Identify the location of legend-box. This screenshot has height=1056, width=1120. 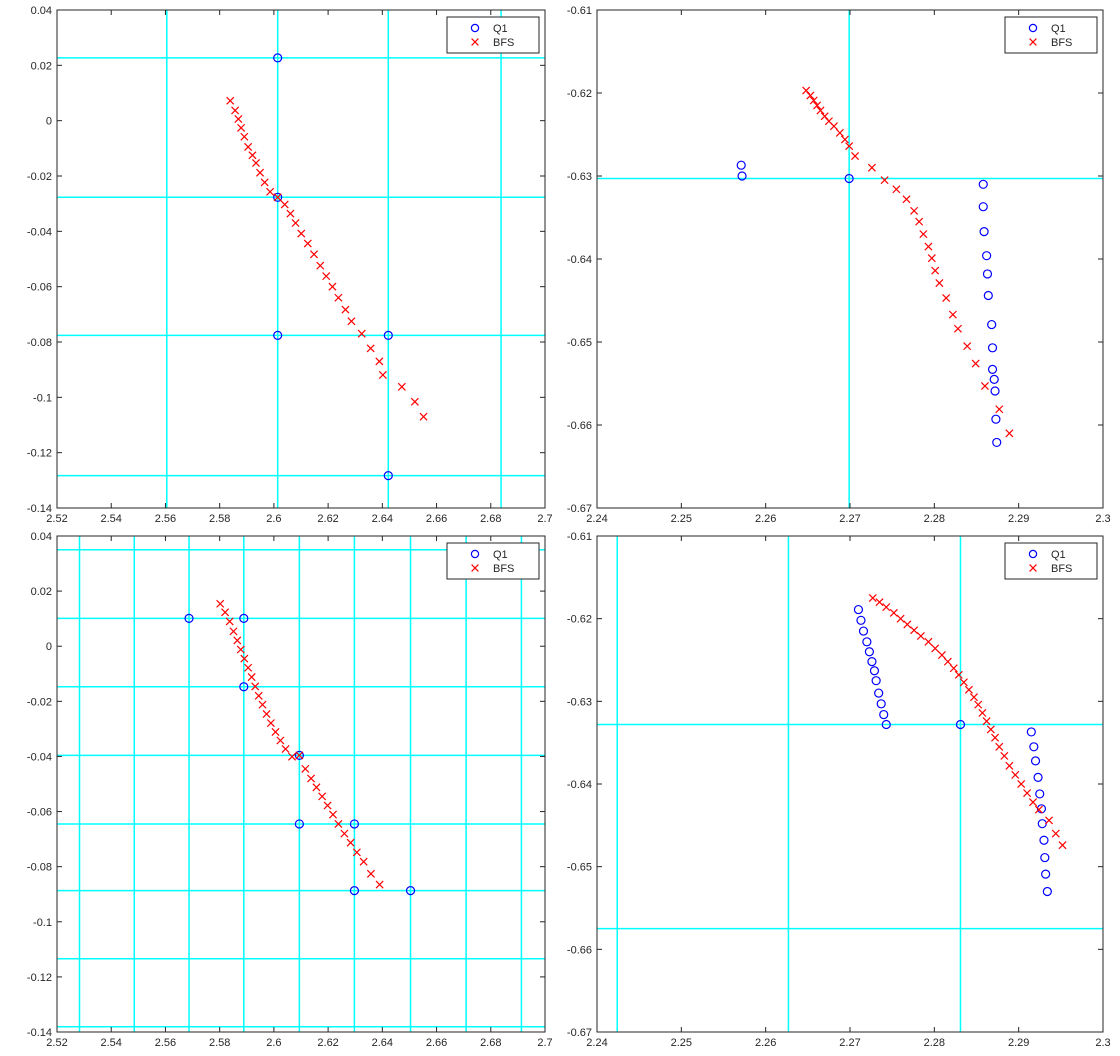
(1051, 35).